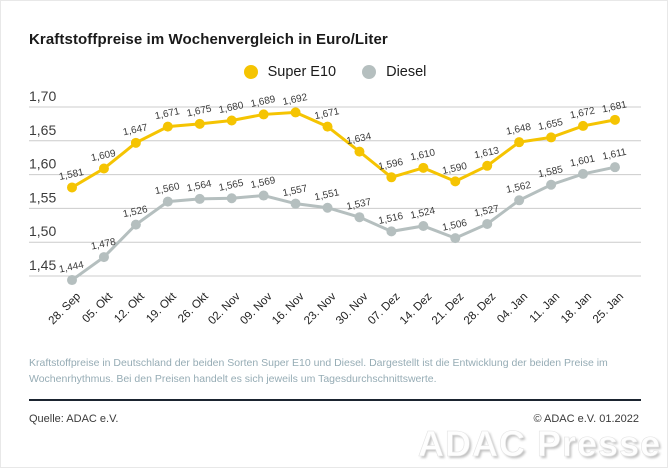 This screenshot has width=668, height=468. What do you see at coordinates (295, 191) in the screenshot?
I see `data-label-diesel: 1,557` at bounding box center [295, 191].